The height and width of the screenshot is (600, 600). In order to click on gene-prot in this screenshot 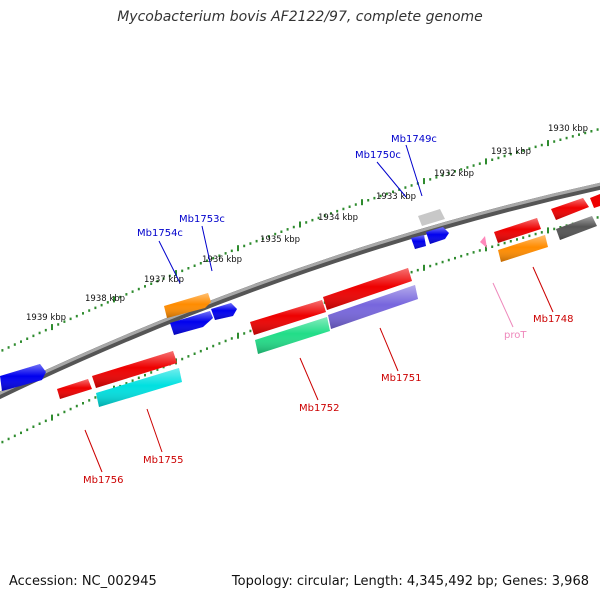, I will do `click(483, 242)`.